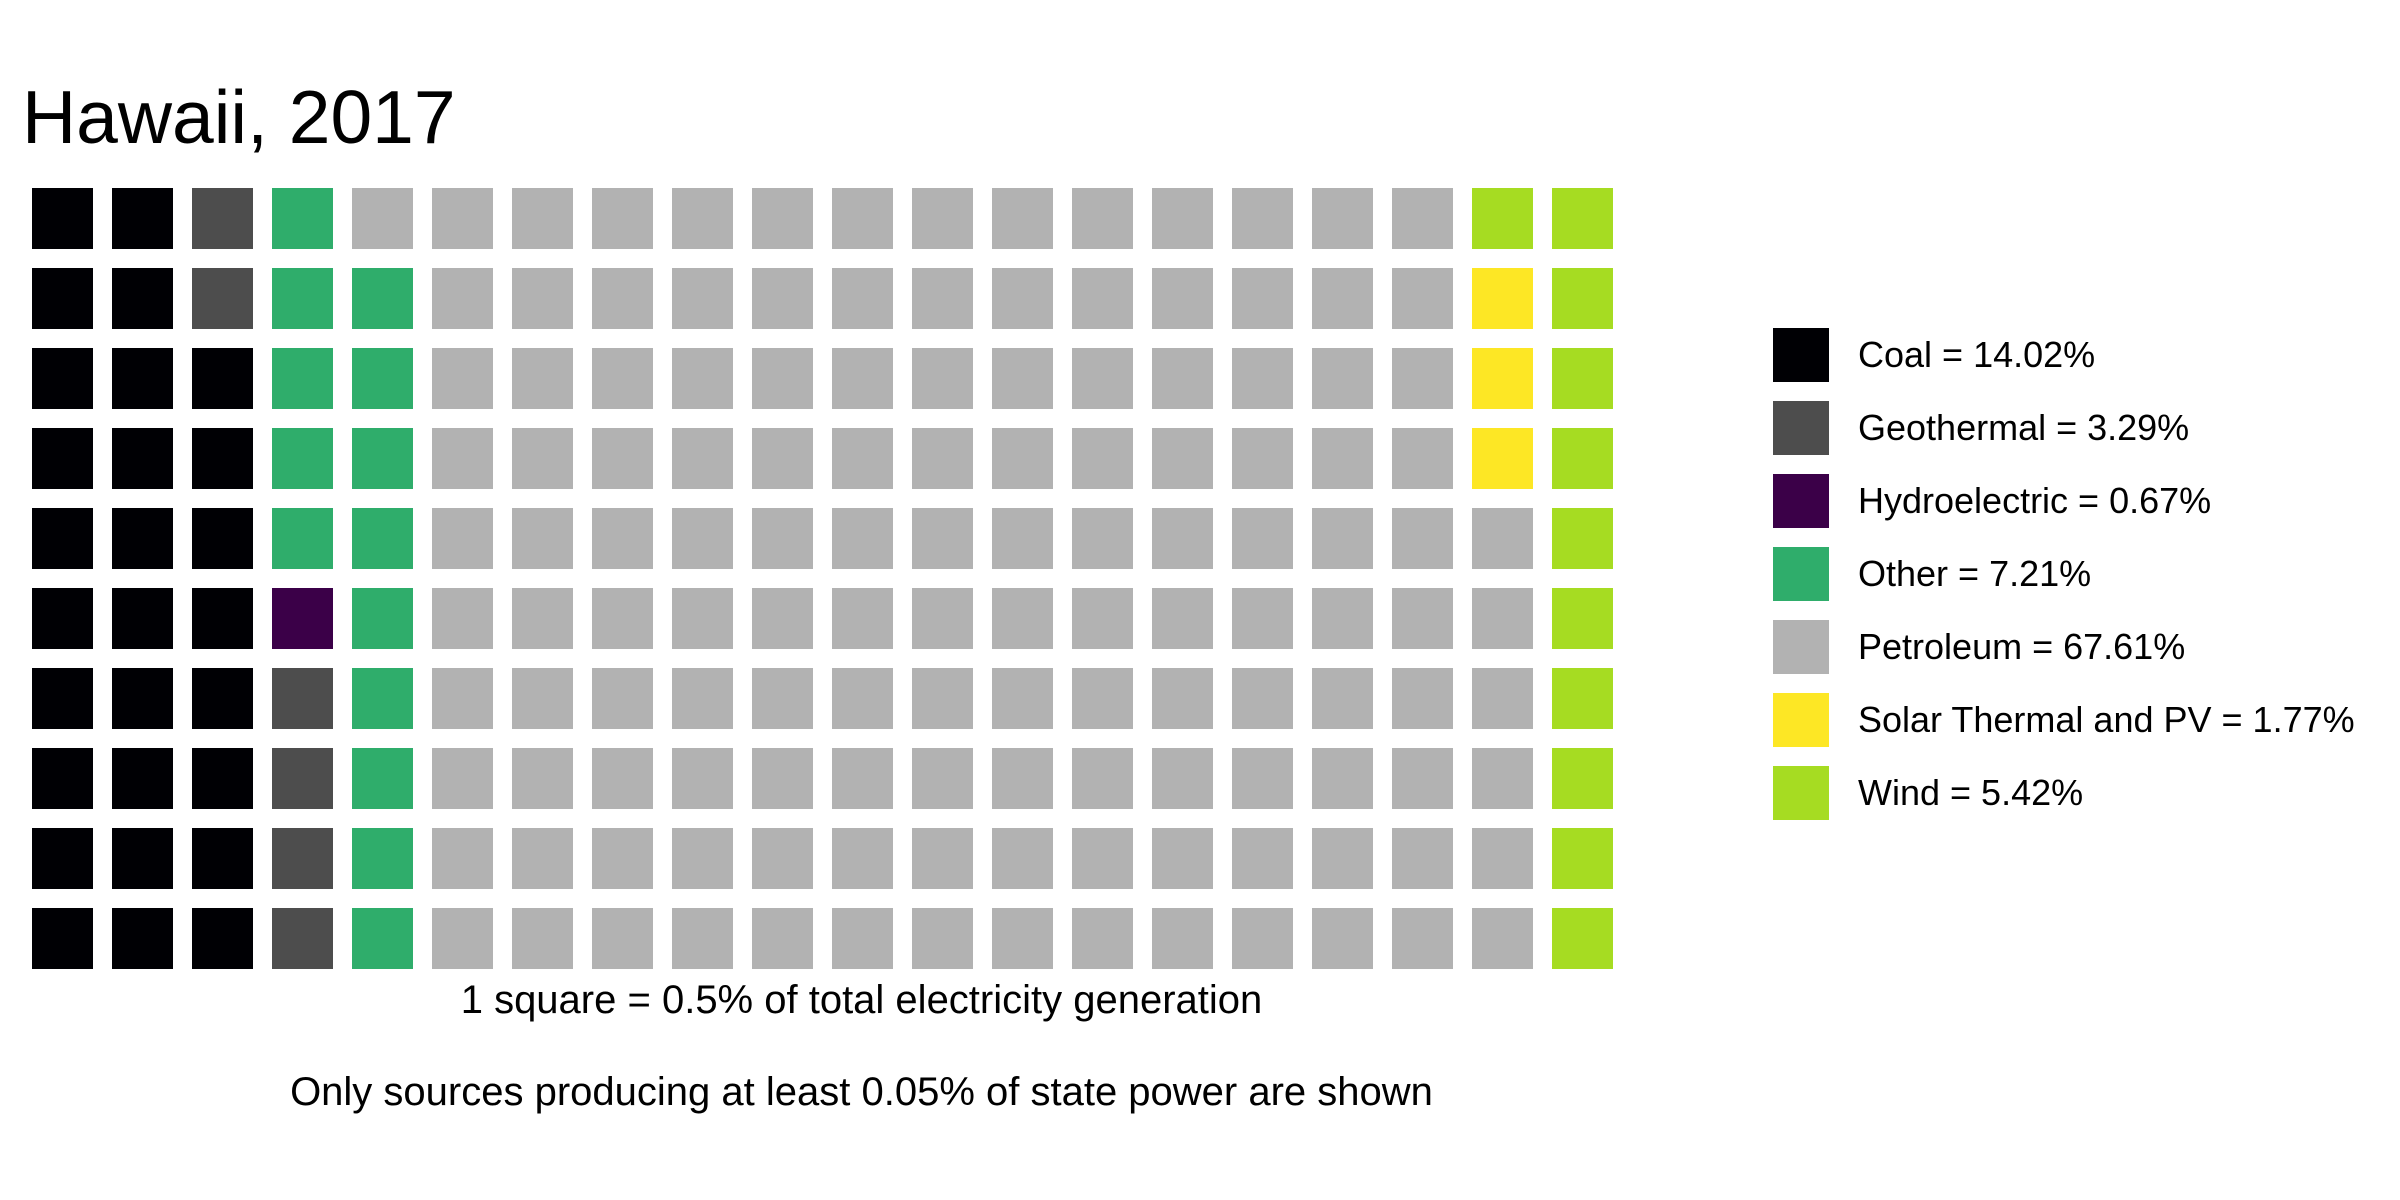 Image resolution: width=2400 pixels, height=1200 pixels. I want to click on legend-label-solar: Solar Thermal and PV = 1.77%, so click(2106, 719).